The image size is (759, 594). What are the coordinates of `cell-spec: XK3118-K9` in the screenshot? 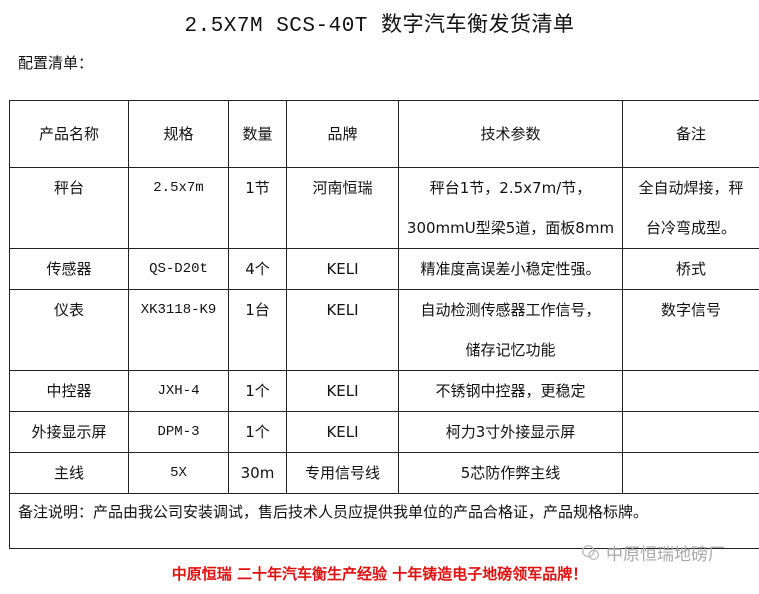 It's located at (178, 330).